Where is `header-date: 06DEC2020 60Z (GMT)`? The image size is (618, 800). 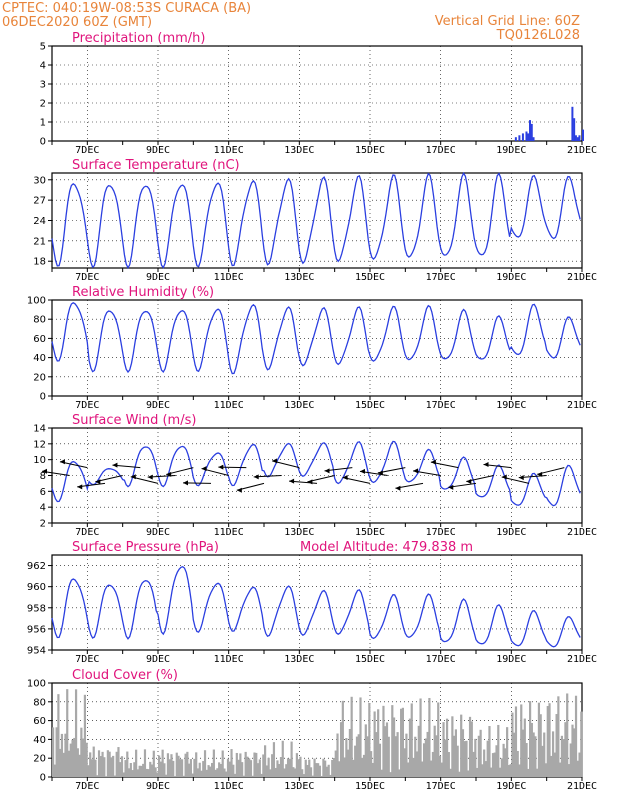 header-date: 06DEC2020 60Z (GMT) is located at coordinates (77, 22).